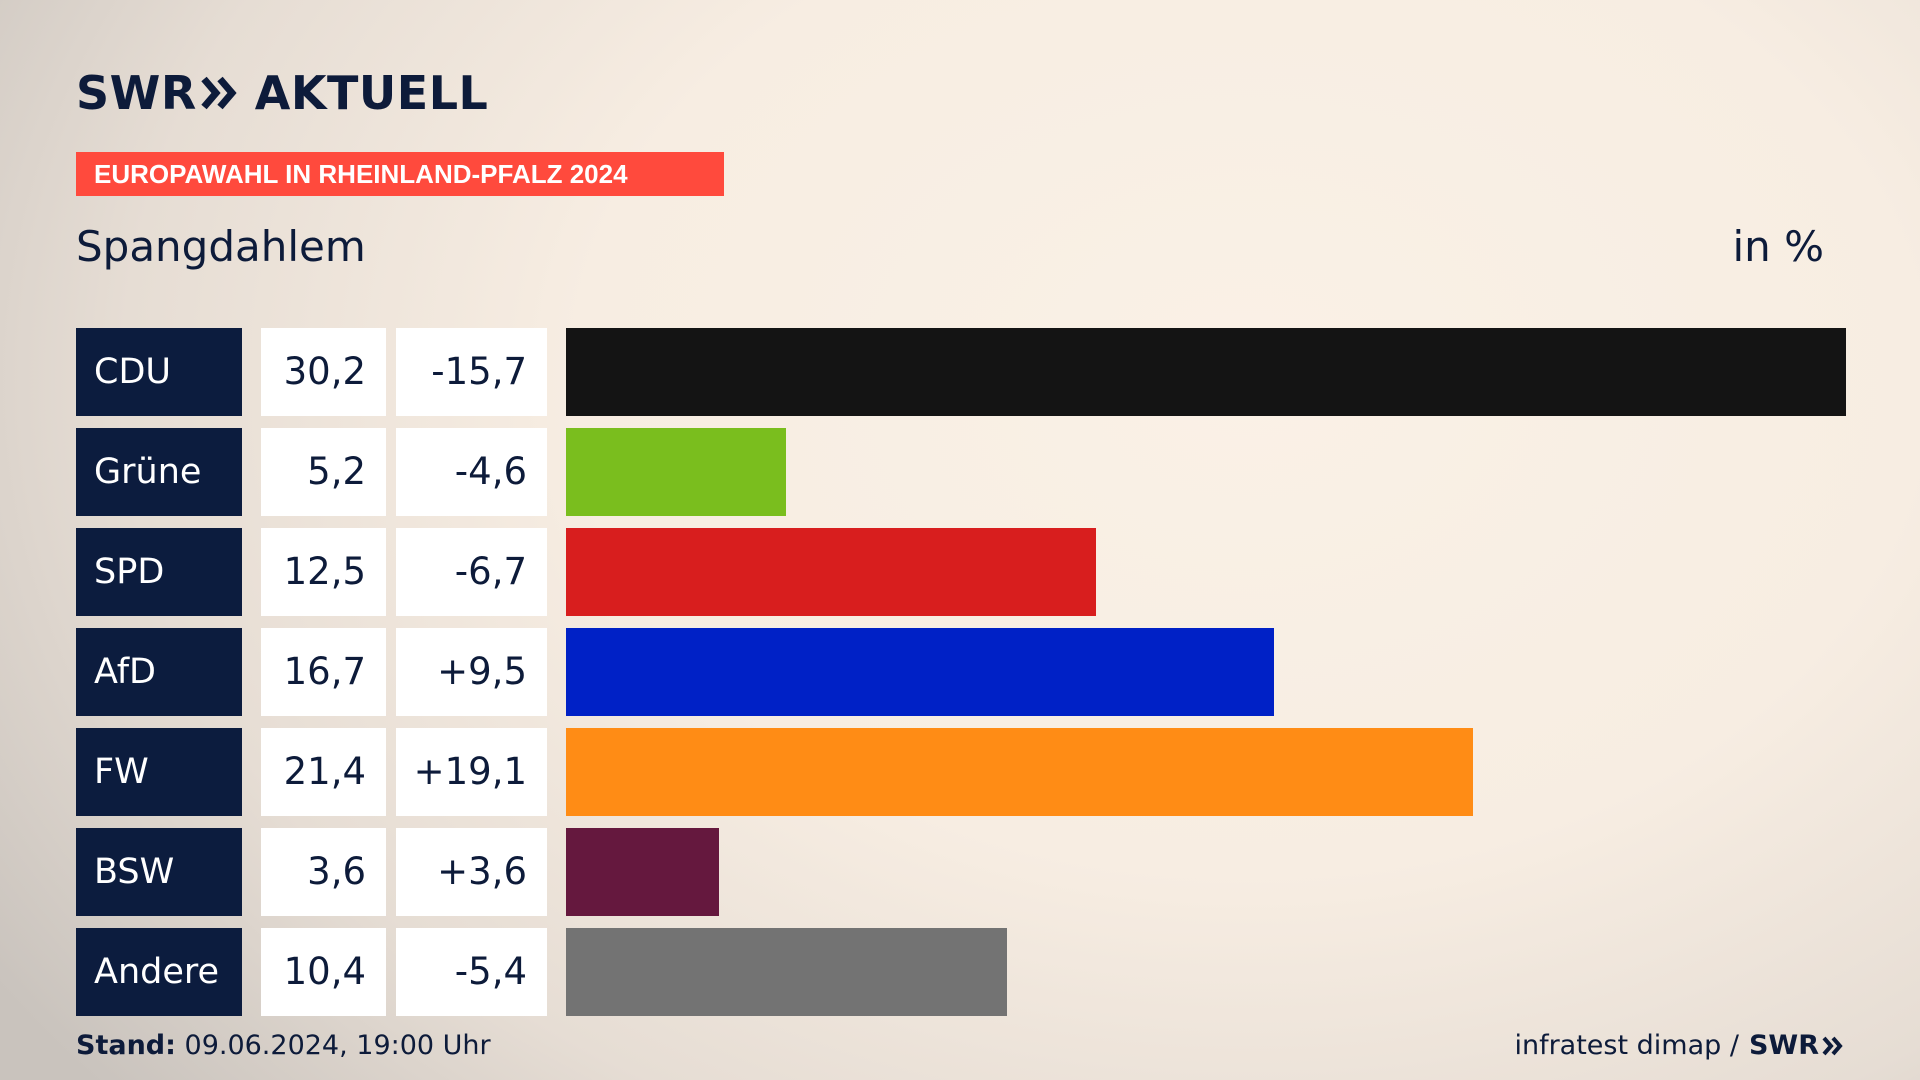  Describe the element at coordinates (323, 872) in the screenshot. I see `value-label-bsw: 3,6` at that location.